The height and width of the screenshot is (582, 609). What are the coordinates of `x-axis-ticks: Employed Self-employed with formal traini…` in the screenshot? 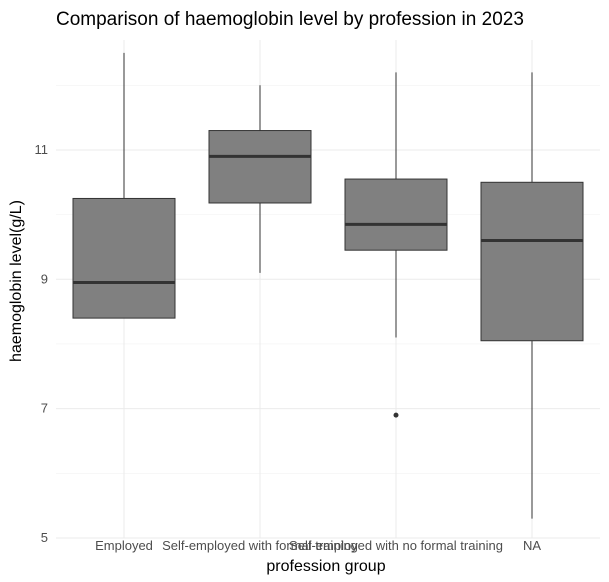 It's located at (318, 545).